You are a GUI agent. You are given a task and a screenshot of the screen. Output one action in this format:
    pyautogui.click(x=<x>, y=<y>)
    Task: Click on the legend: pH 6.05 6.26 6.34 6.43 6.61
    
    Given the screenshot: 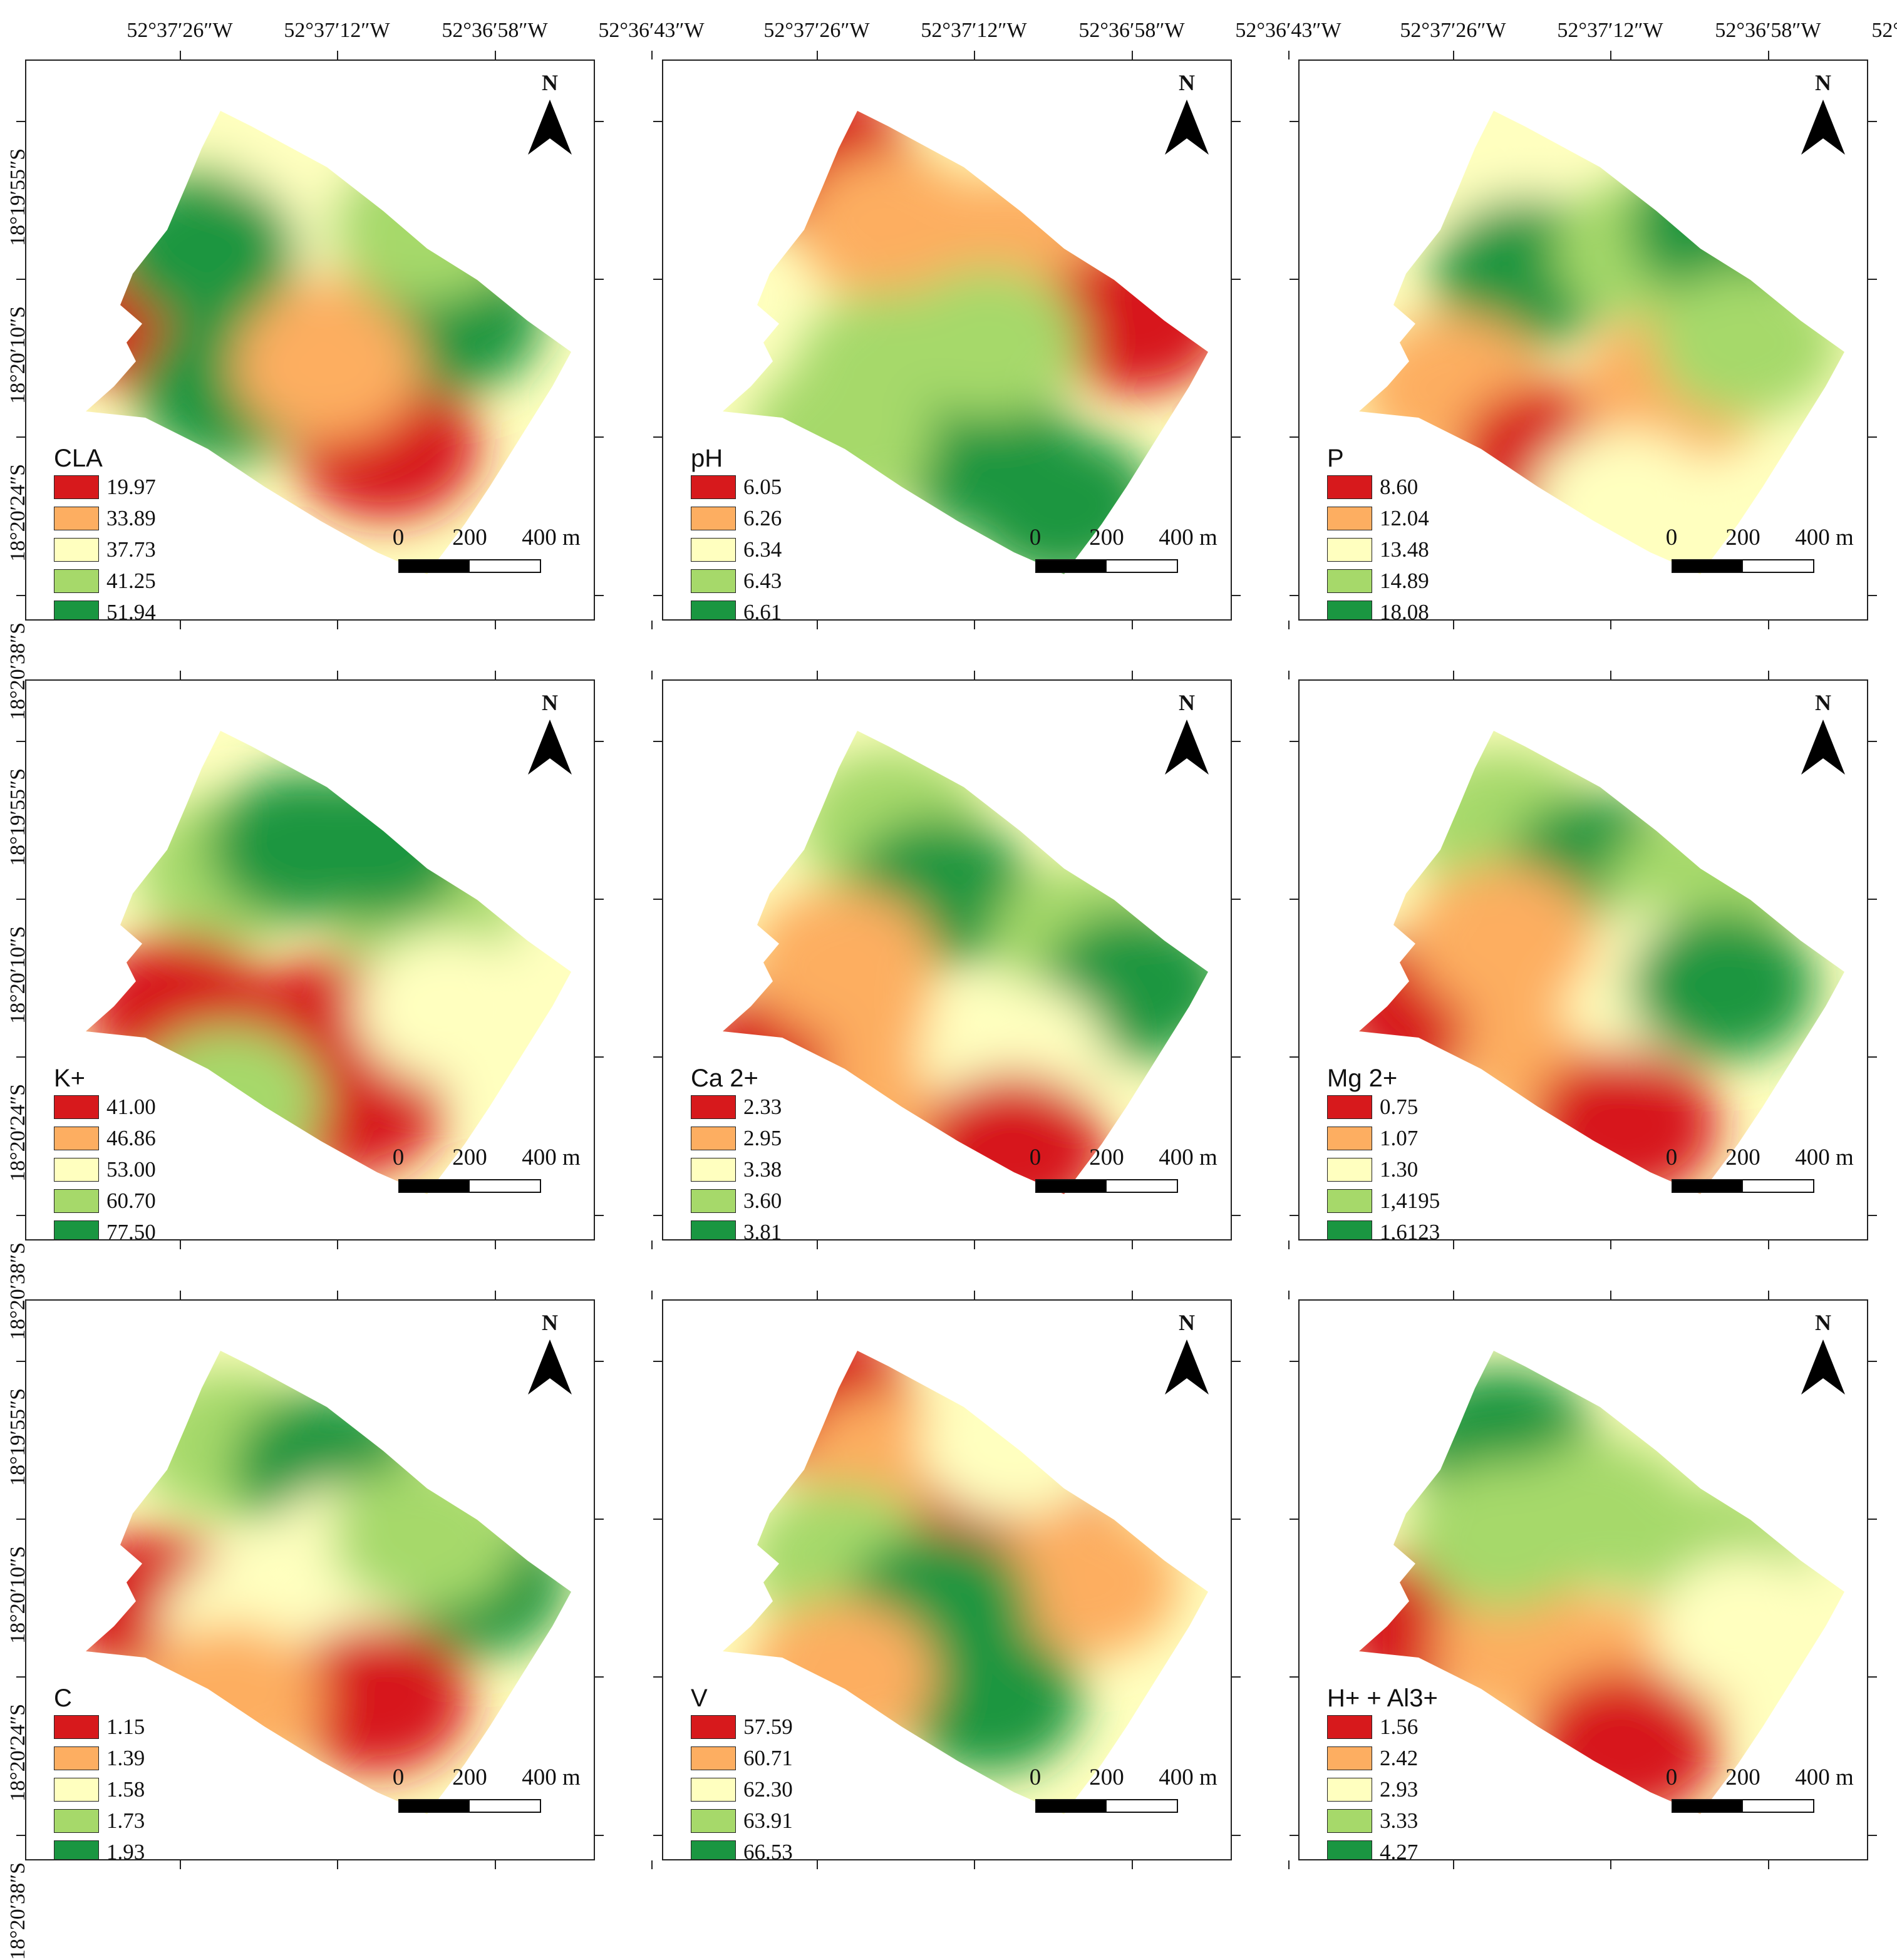 What is the action you would take?
    pyautogui.click(x=736, y=531)
    